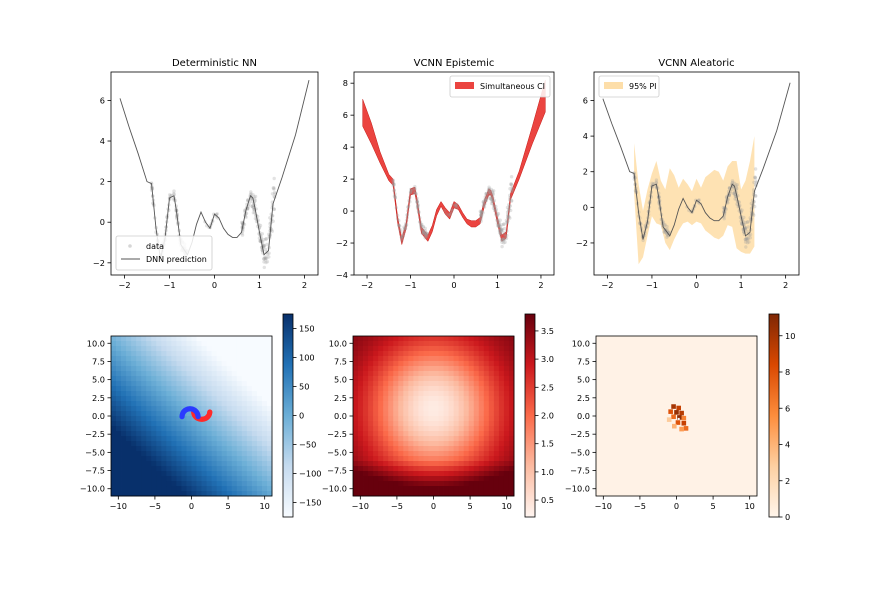 This screenshot has height=592, width=888. I want to click on top-panel-2-xtick-label: −2, so click(367, 285).